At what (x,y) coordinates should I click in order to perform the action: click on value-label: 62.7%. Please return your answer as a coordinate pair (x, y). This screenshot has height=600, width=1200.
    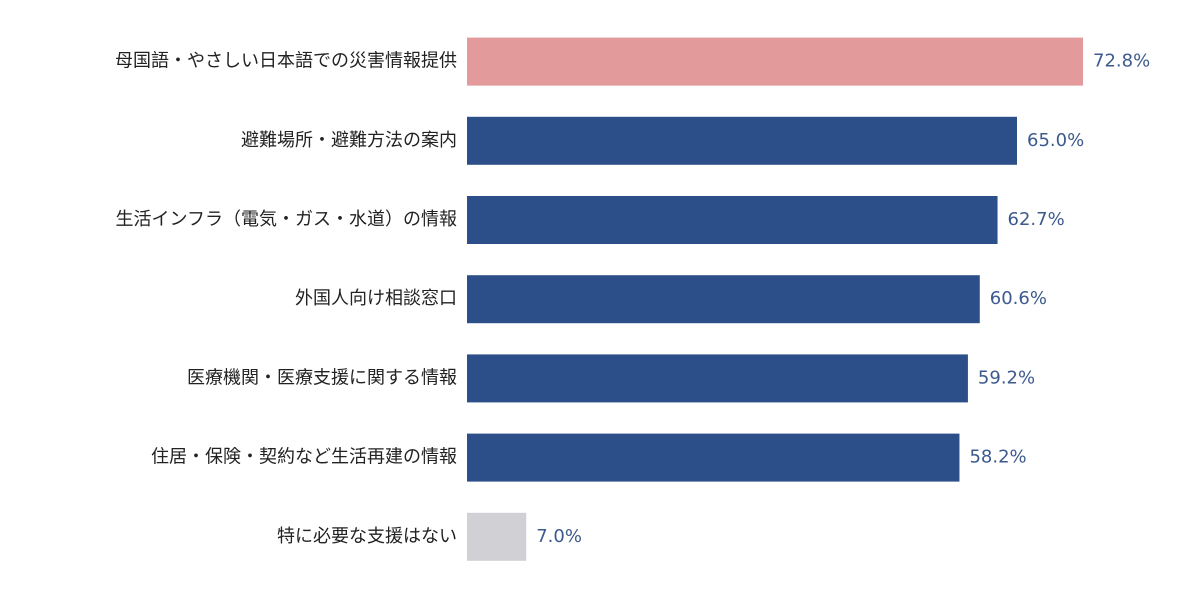
    Looking at the image, I should click on (1036, 219).